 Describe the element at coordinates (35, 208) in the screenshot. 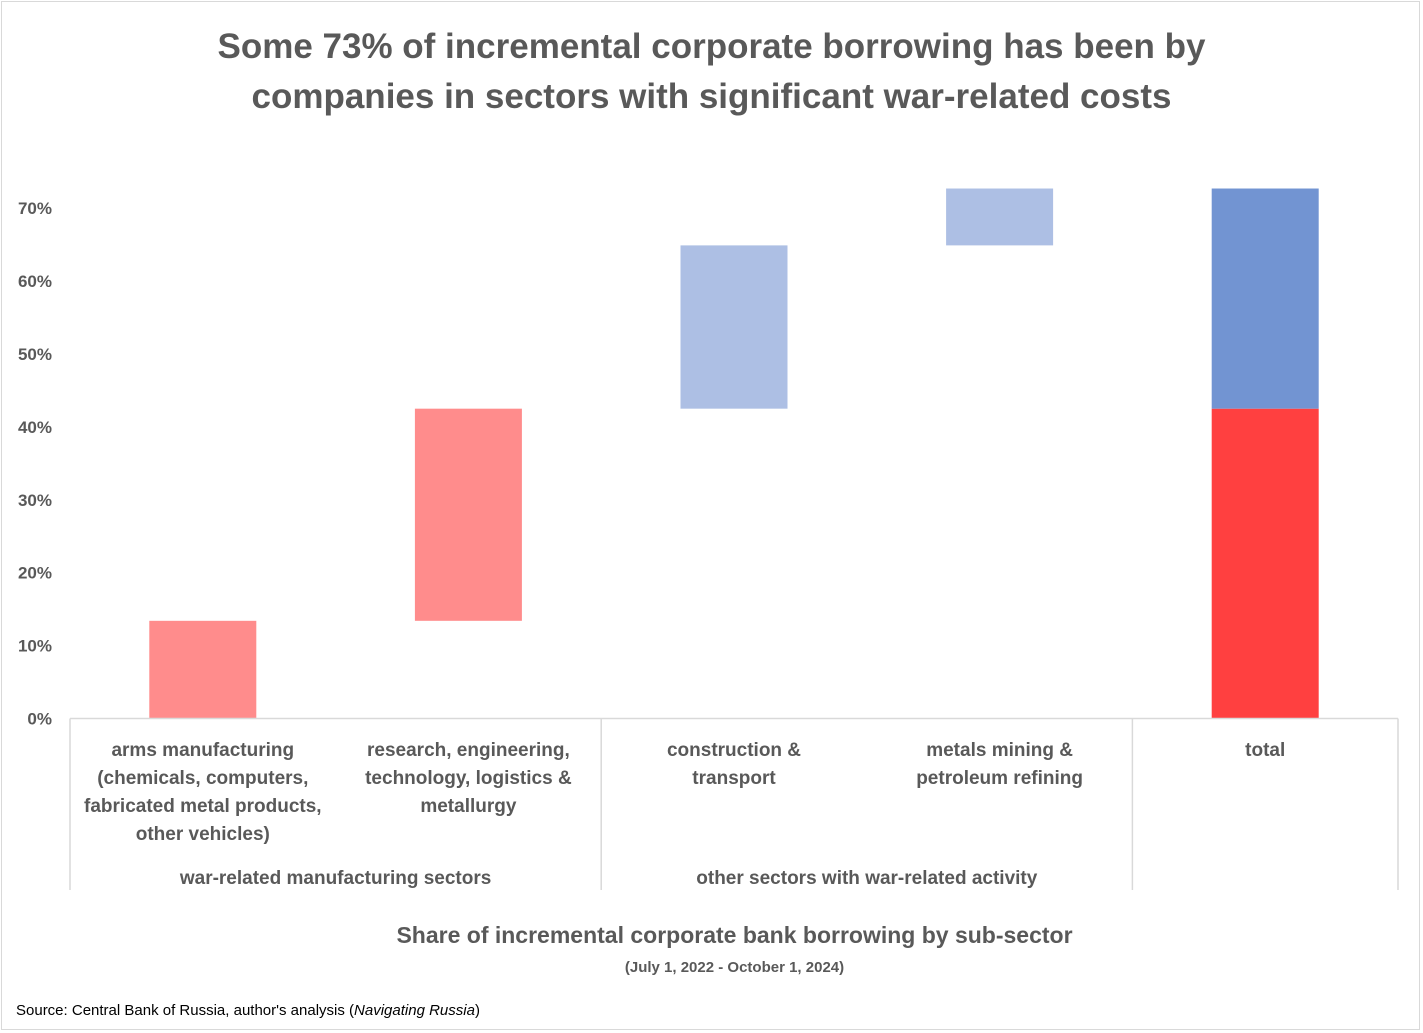

I see `y-tick-label: 70%` at that location.